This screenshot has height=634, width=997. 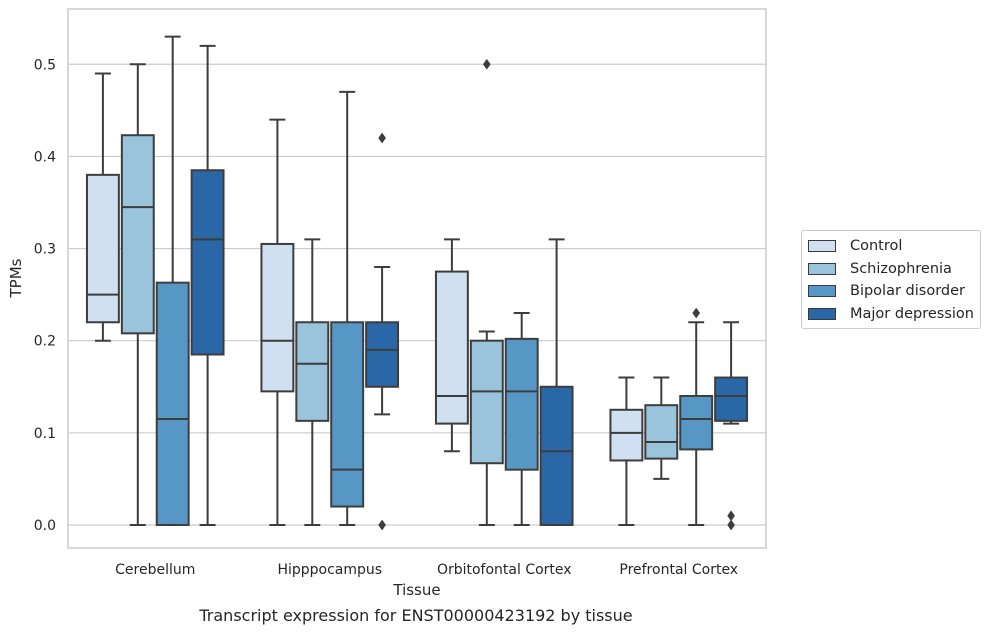 I want to click on x-tick-label: Cerebellum, so click(x=155, y=570).